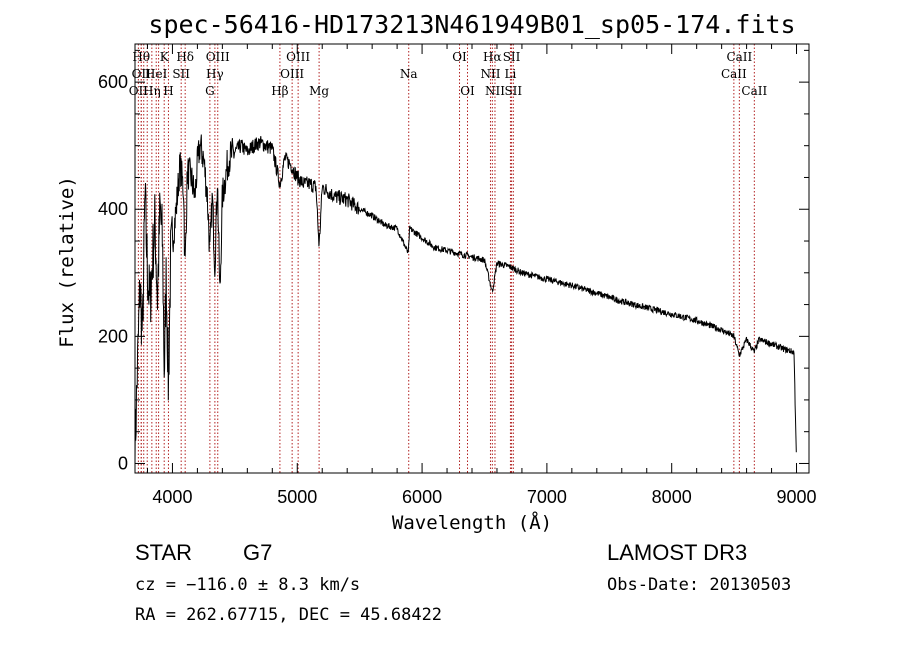 This screenshot has width=900, height=654. I want to click on x-tick-label-2: 6000, so click(422, 497).